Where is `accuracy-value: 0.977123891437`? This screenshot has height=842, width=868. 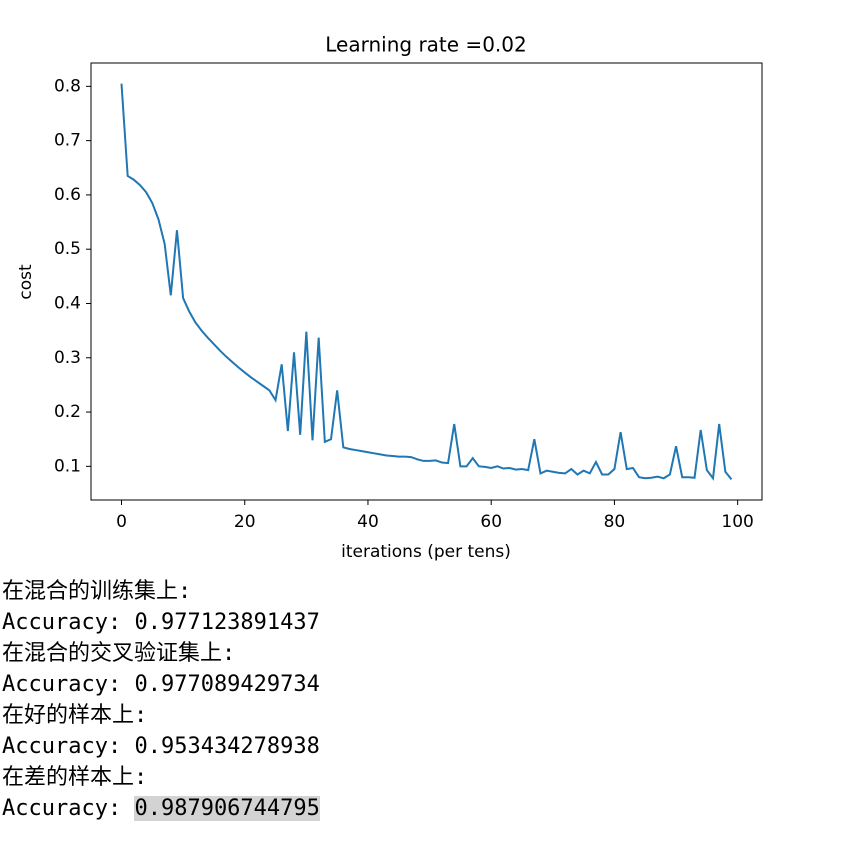
accuracy-value: 0.977123891437 is located at coordinates (227, 622).